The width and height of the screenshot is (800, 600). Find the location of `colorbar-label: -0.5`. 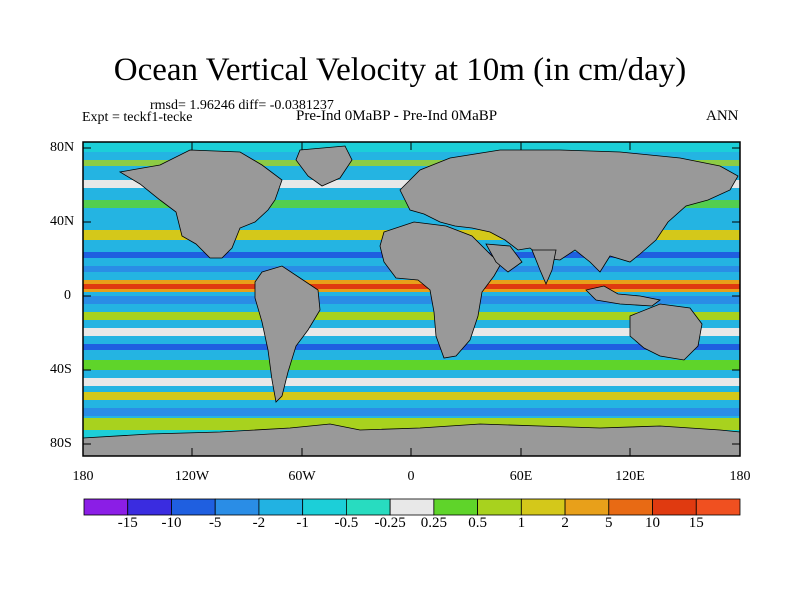

colorbar-label: -0.5 is located at coordinates (346, 523).